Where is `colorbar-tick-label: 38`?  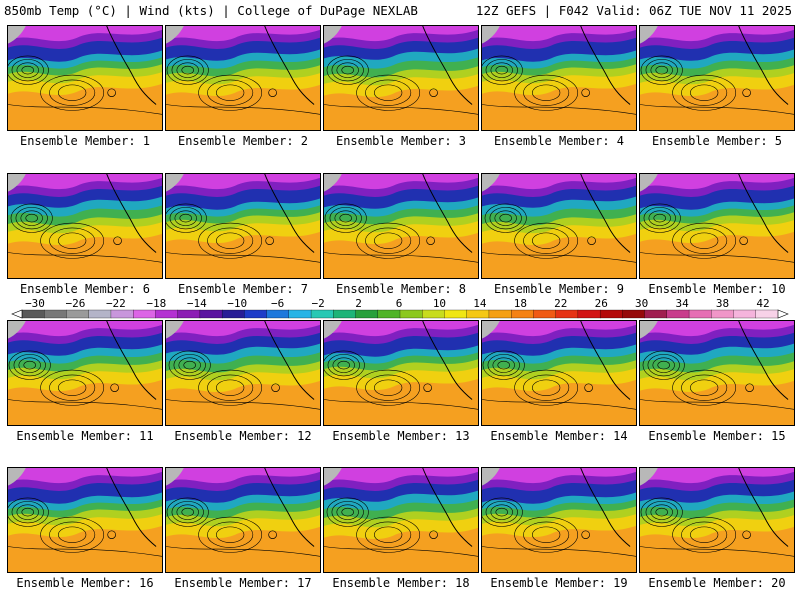 colorbar-tick-label: 38 is located at coordinates (722, 303).